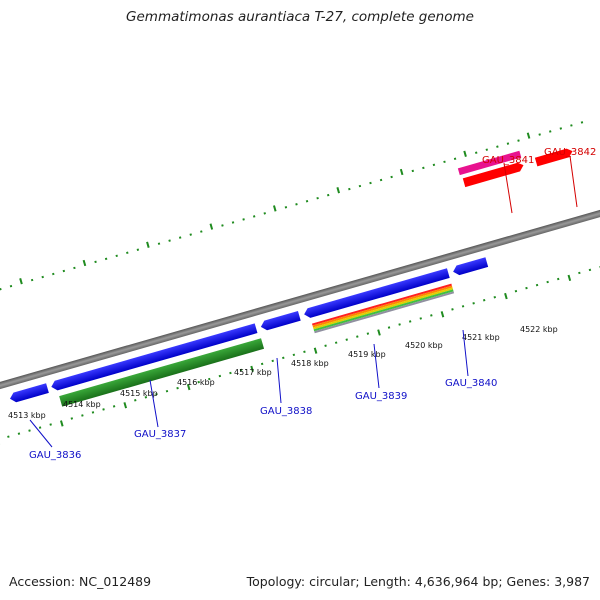 The image size is (600, 600). I want to click on kbp-tick-label: 4515 kbp, so click(139, 393).